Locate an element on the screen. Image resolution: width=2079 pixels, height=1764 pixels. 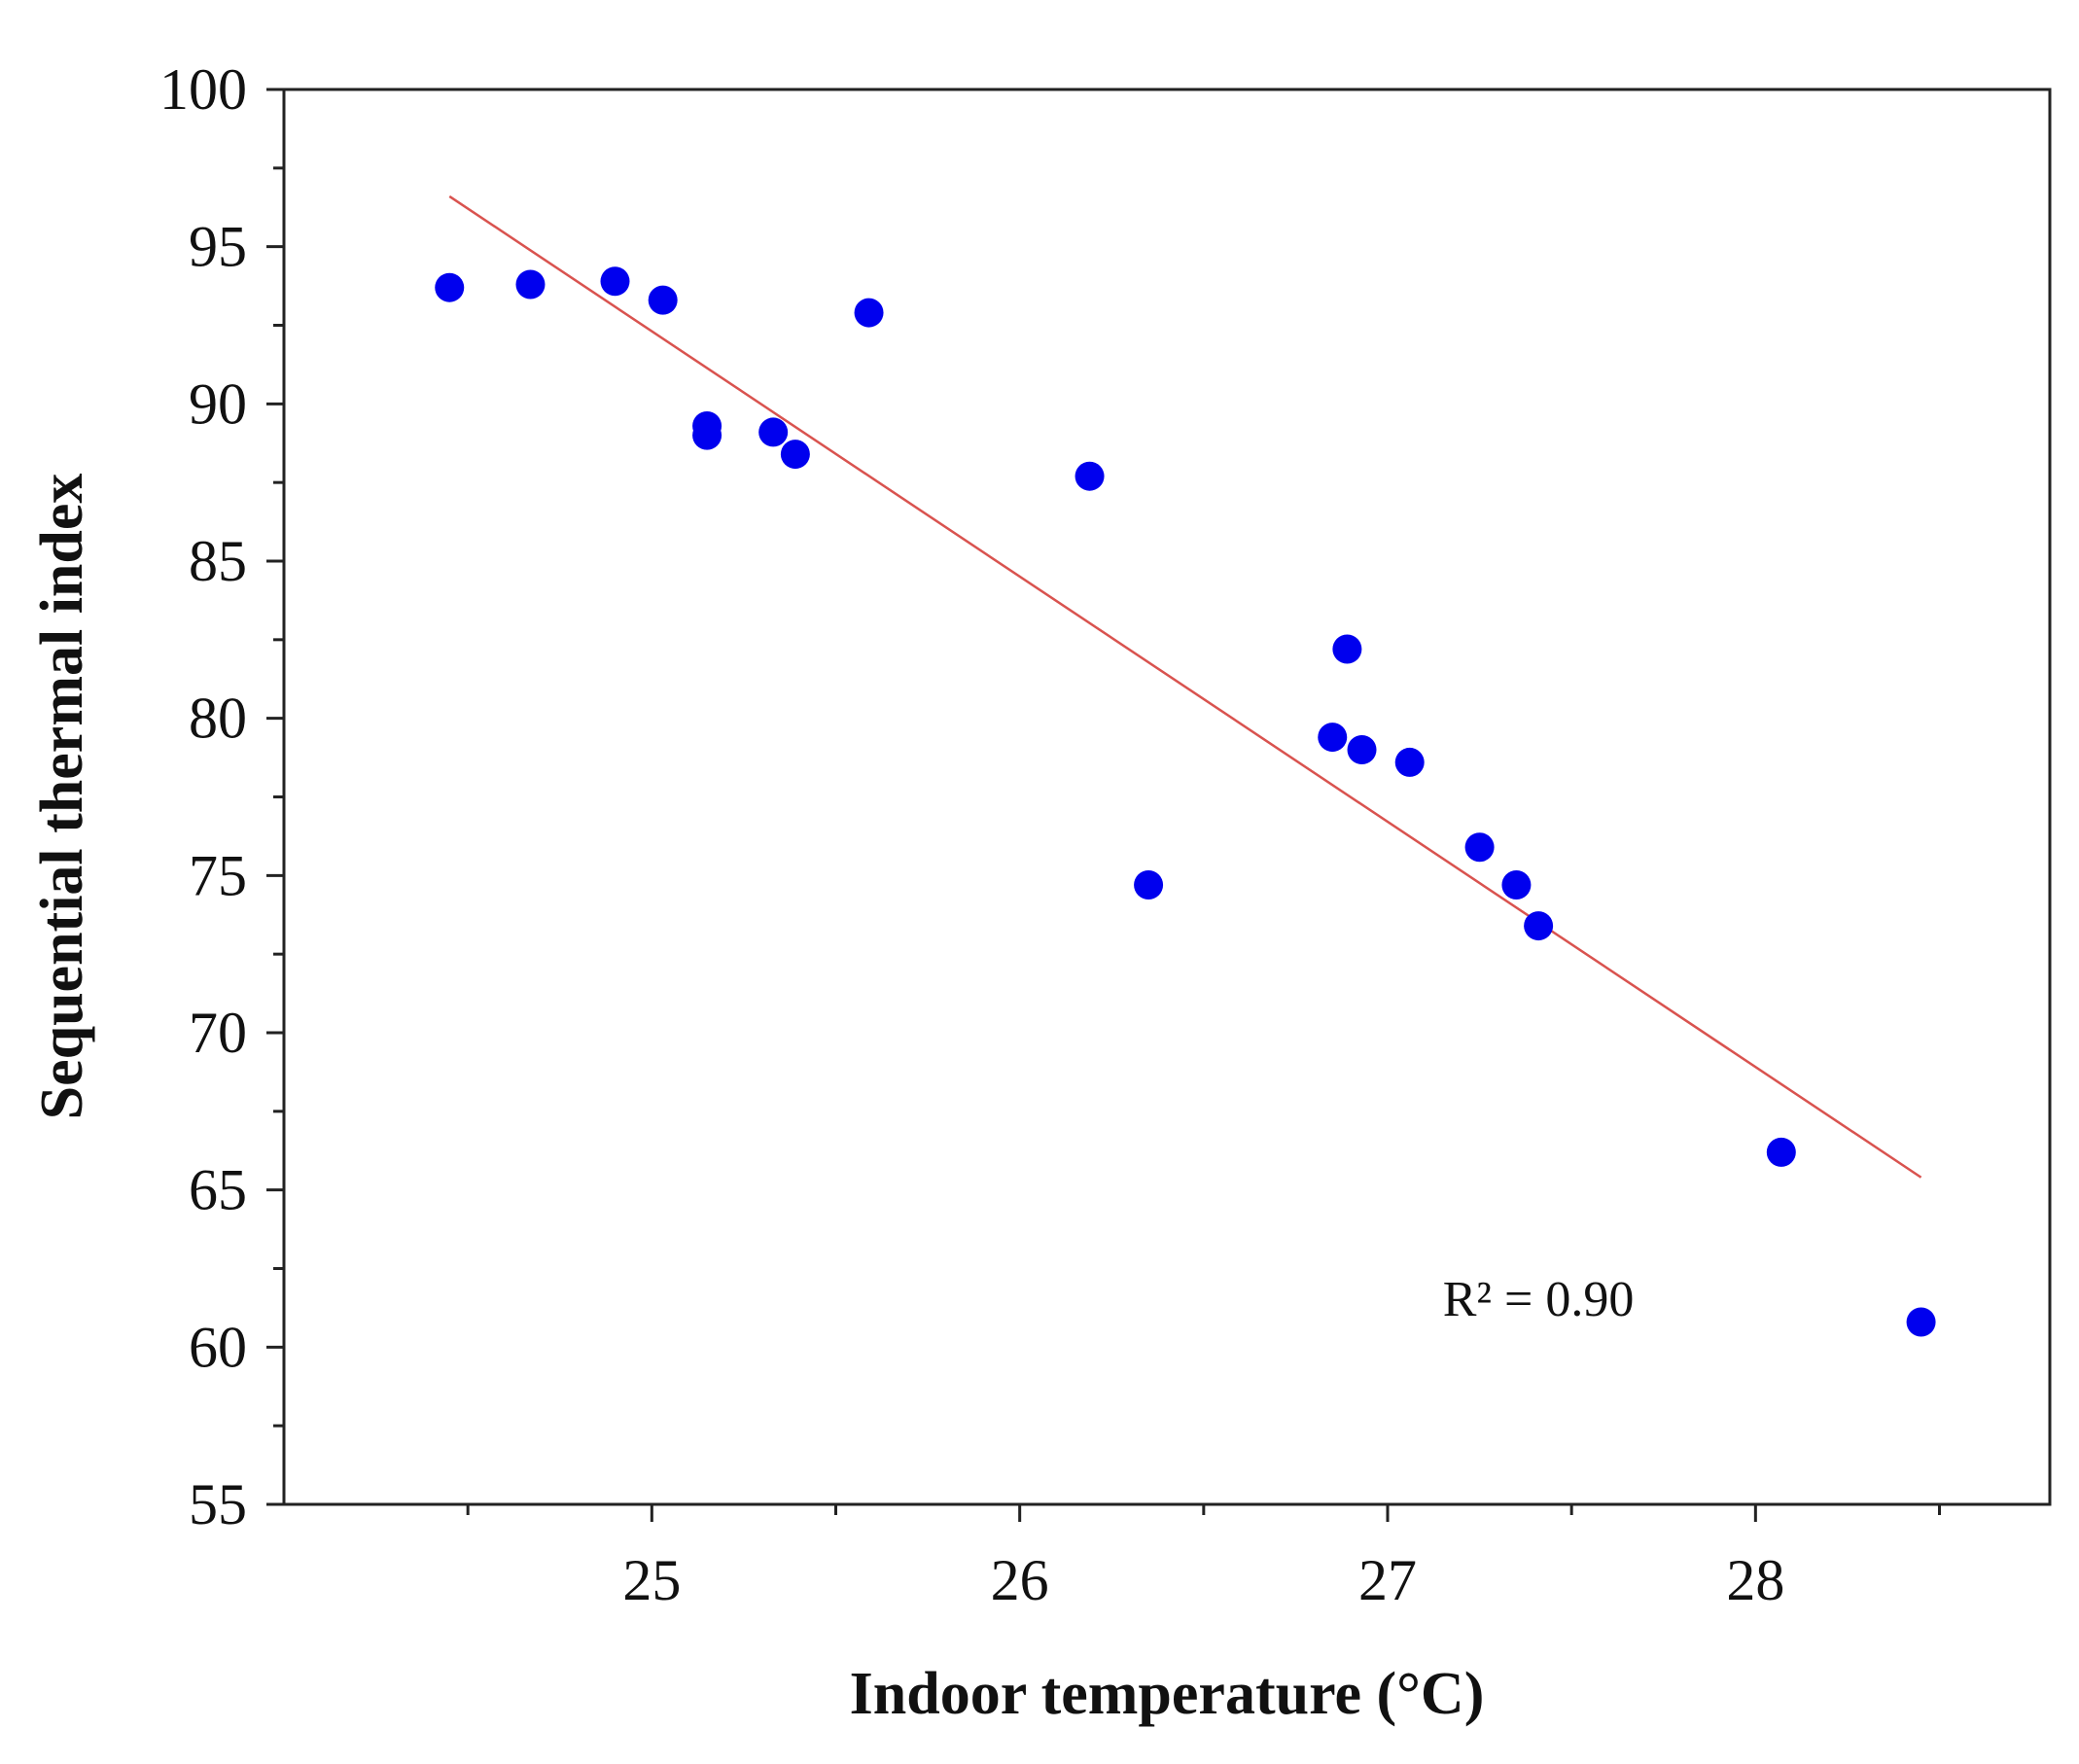
y-tick-label: 55 is located at coordinates (218, 1504).